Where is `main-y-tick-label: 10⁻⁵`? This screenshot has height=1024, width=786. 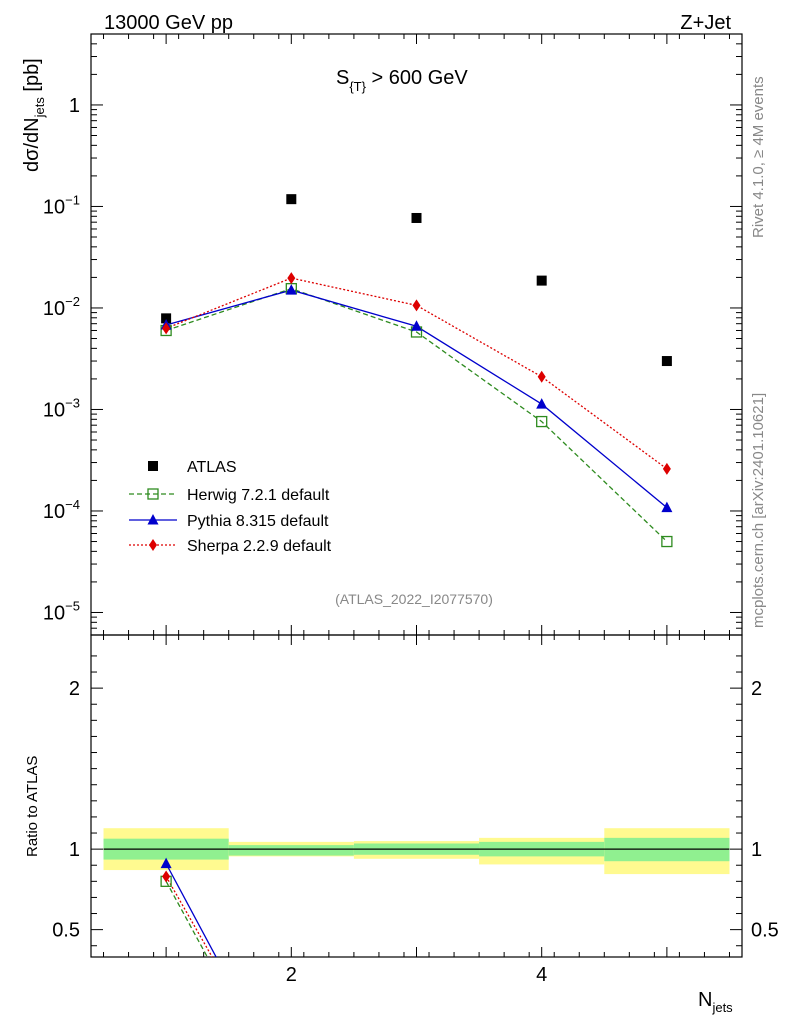
main-y-tick-label: 10⁻⁵ is located at coordinates (61, 611).